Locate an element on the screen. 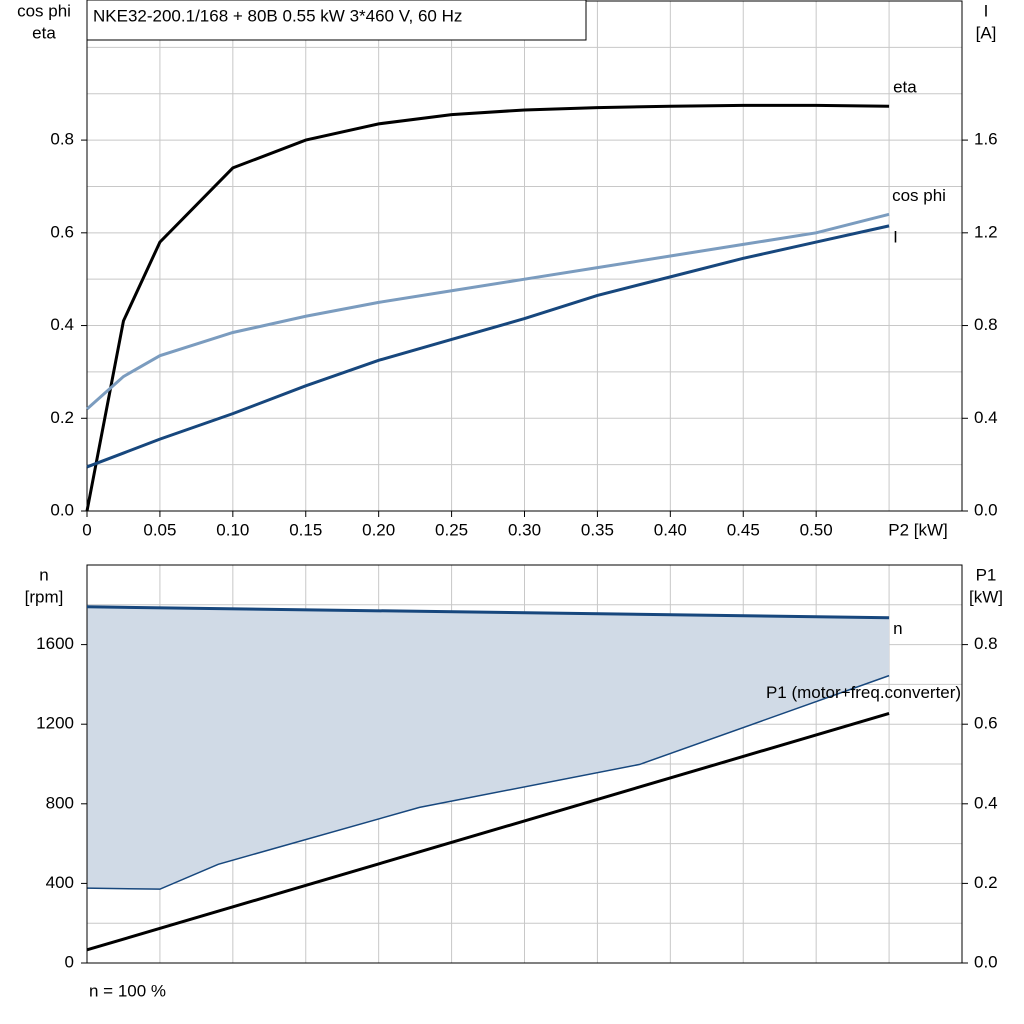 The width and height of the screenshot is (1024, 1024). y-tick-label: 0.8 is located at coordinates (62, 139).